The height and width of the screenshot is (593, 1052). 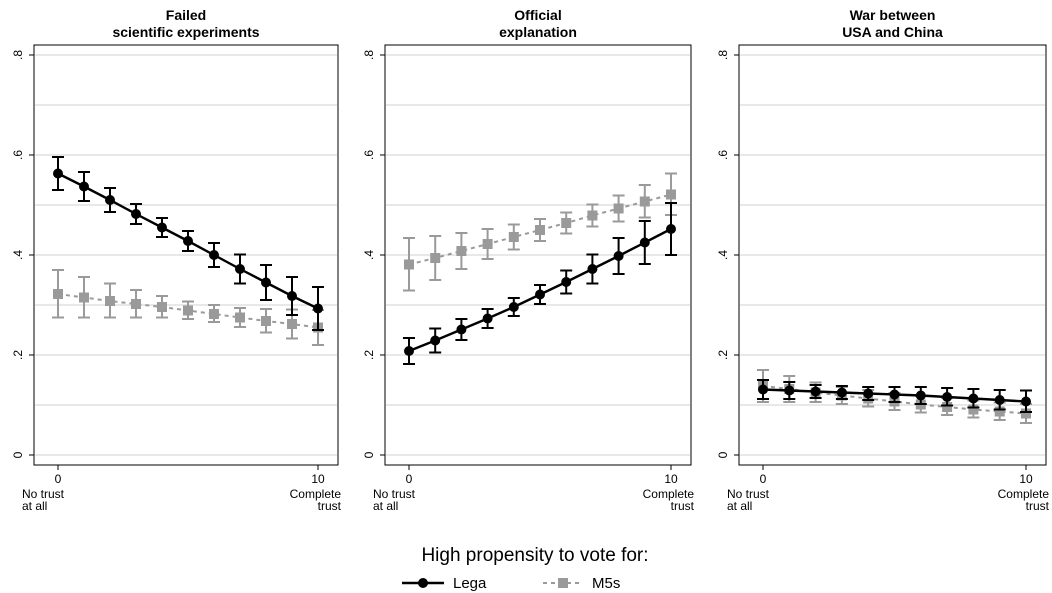 I want to click on x-end-label-left: at all, so click(x=385, y=506).